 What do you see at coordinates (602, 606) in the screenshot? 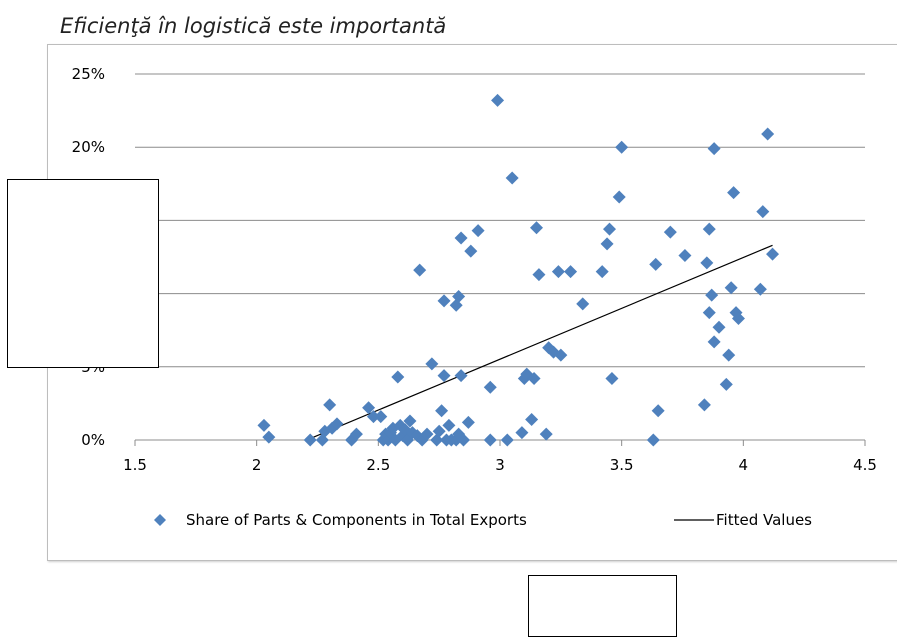
I see `blank-box-bottom` at bounding box center [602, 606].